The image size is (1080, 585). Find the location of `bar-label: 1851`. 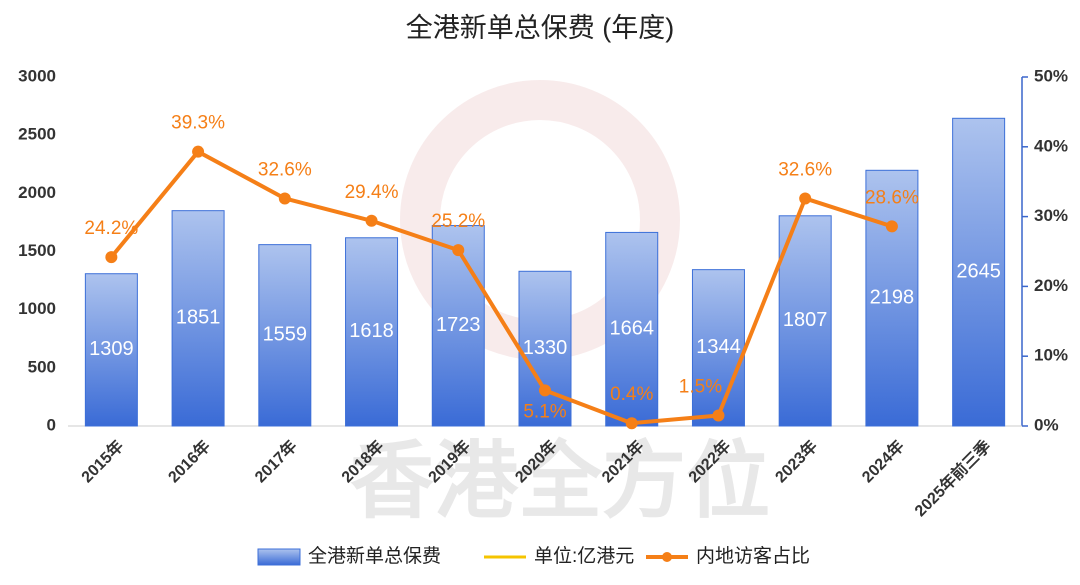

bar-label: 1851 is located at coordinates (198, 318).